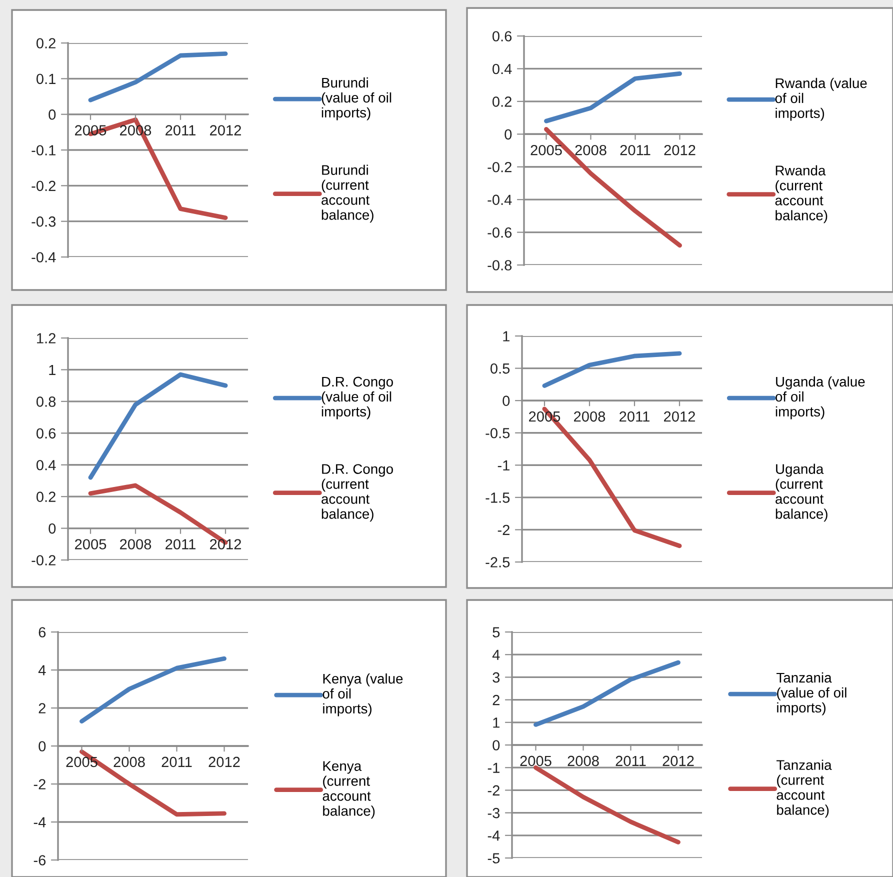 The image size is (893, 877). Describe the element at coordinates (498, 433) in the screenshot. I see `y-tick-label: -0.5` at that location.